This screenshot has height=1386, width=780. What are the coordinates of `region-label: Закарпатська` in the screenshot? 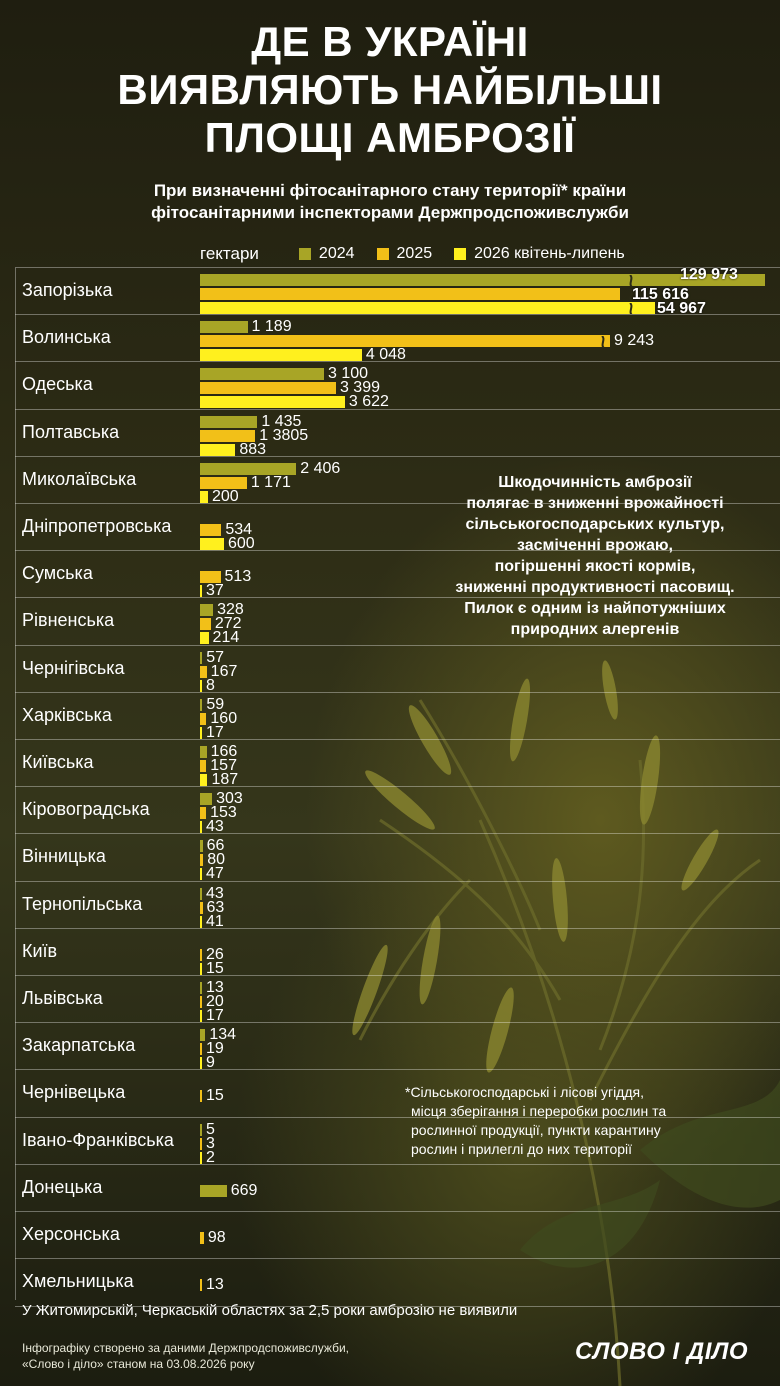 It's located at (79, 1045).